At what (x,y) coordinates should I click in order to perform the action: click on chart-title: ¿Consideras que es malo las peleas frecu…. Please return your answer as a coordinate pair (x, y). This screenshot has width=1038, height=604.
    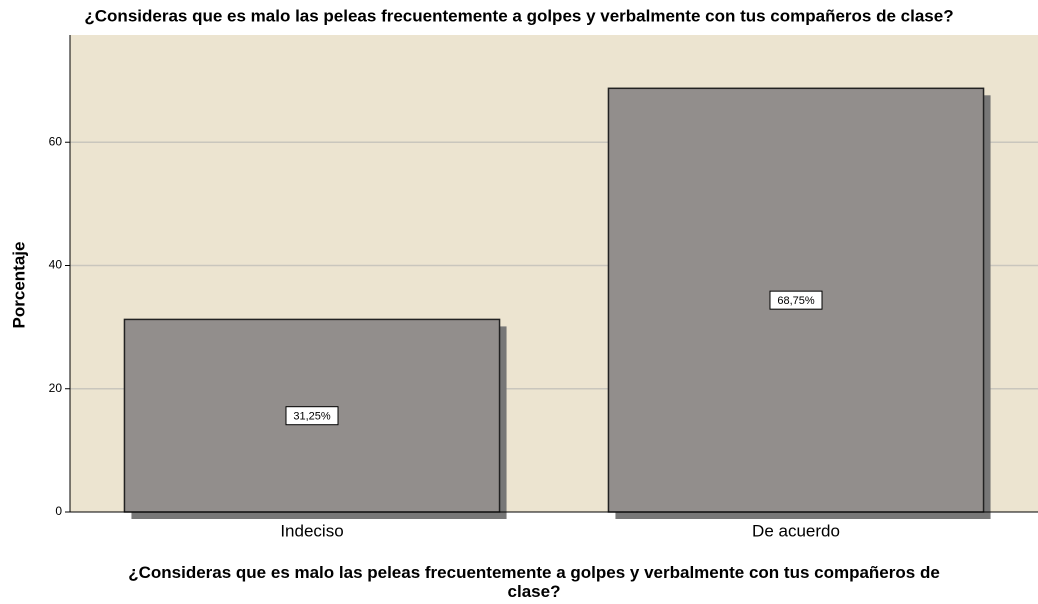
    Looking at the image, I should click on (518, 15).